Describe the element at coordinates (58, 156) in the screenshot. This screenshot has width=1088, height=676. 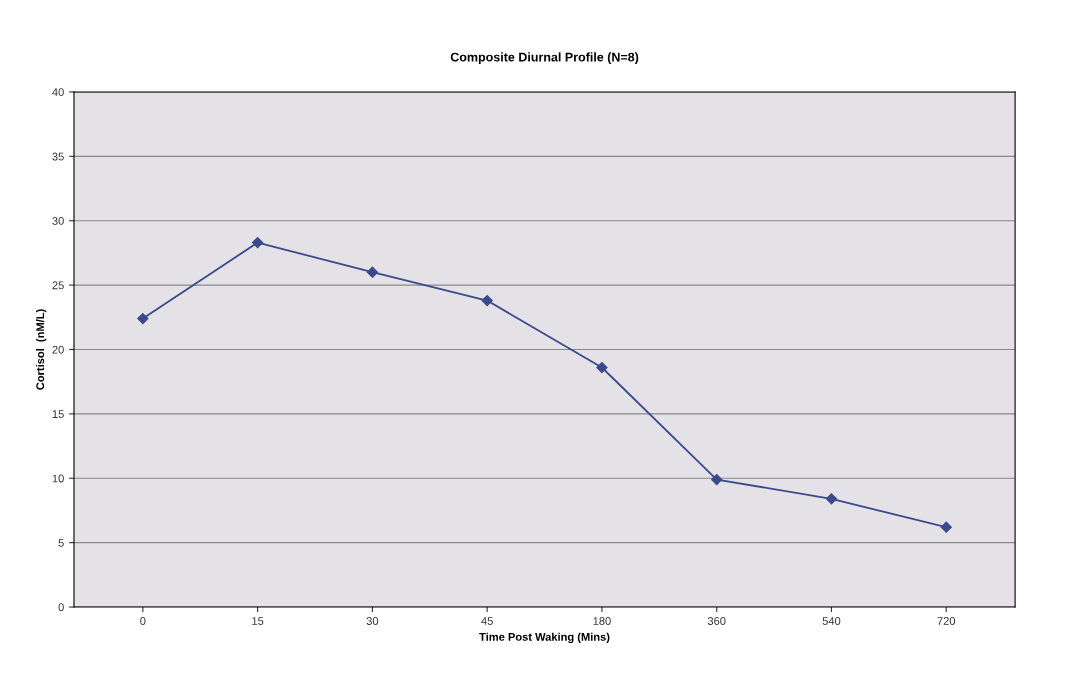
I see `y-tick-label: 35` at that location.